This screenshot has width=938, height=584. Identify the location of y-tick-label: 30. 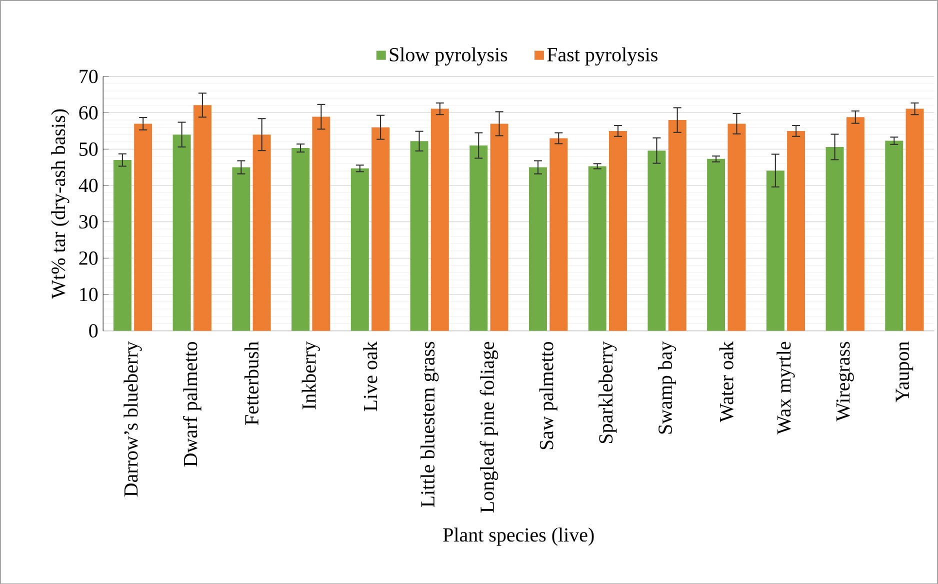
(88, 221).